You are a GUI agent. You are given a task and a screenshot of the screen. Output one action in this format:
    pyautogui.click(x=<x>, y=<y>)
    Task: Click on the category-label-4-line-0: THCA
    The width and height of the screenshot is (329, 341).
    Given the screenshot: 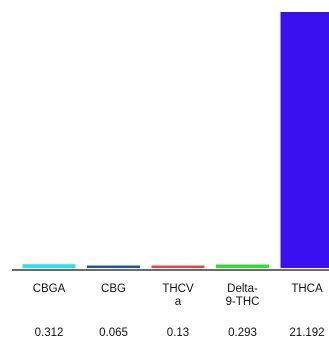 What is the action you would take?
    pyautogui.click(x=307, y=289)
    